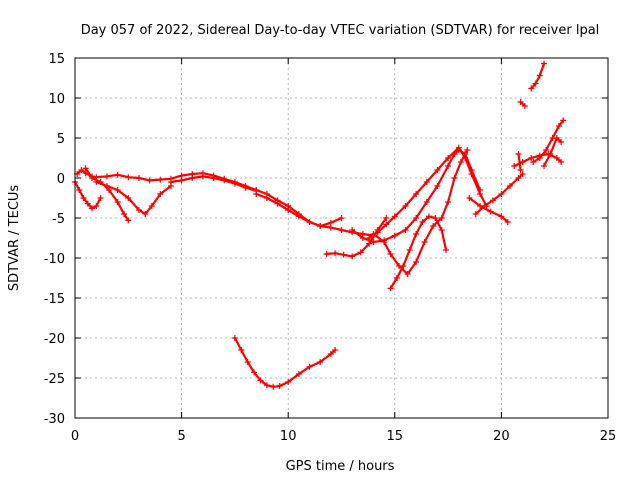 The height and width of the screenshot is (480, 640). I want to click on y-tick-label: -25, so click(54, 379).